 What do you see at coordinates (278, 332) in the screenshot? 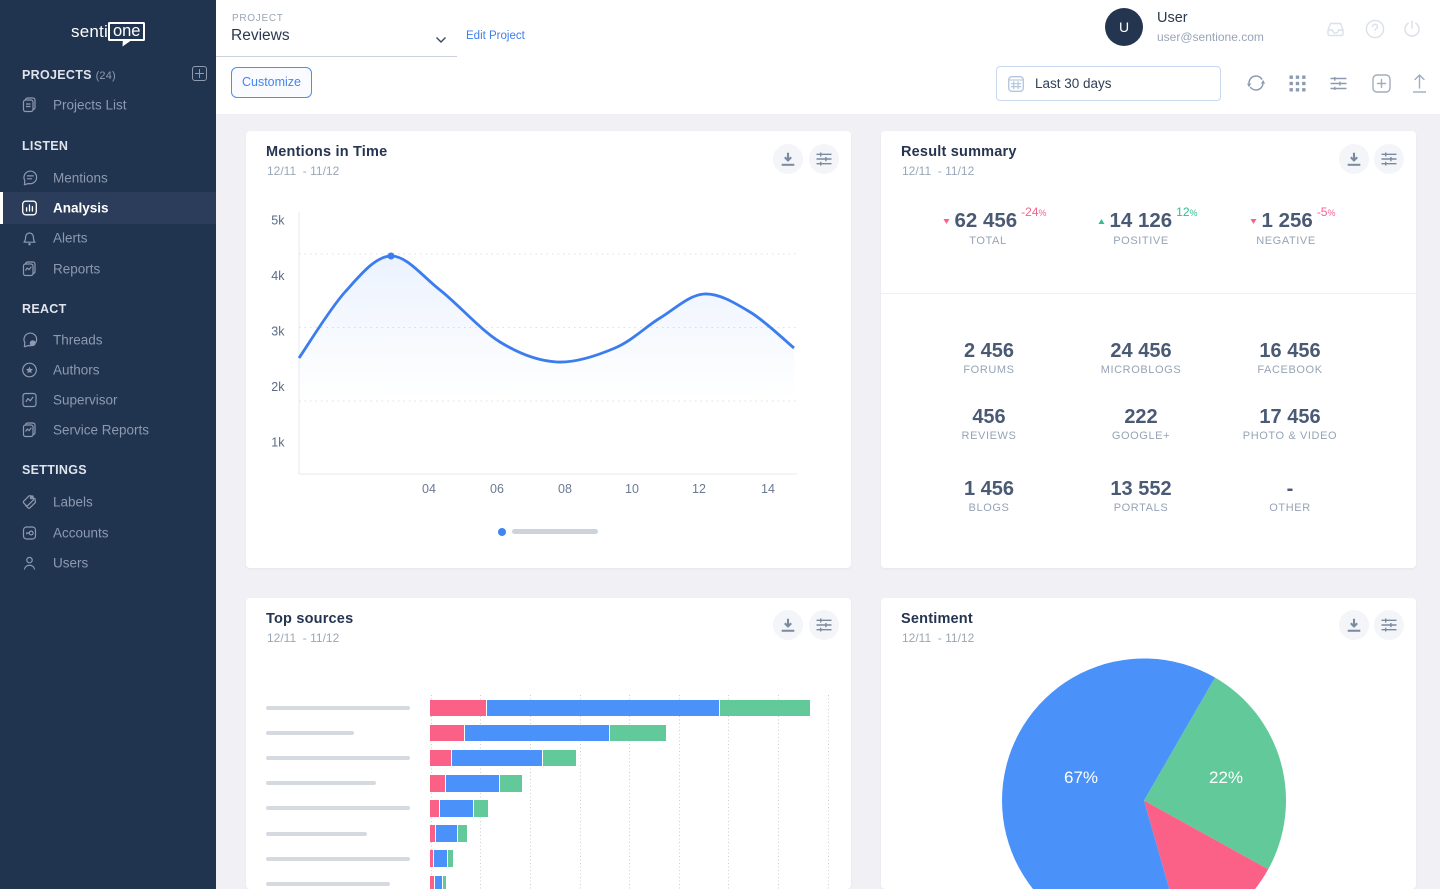
I see `svg-text: 3k` at bounding box center [278, 332].